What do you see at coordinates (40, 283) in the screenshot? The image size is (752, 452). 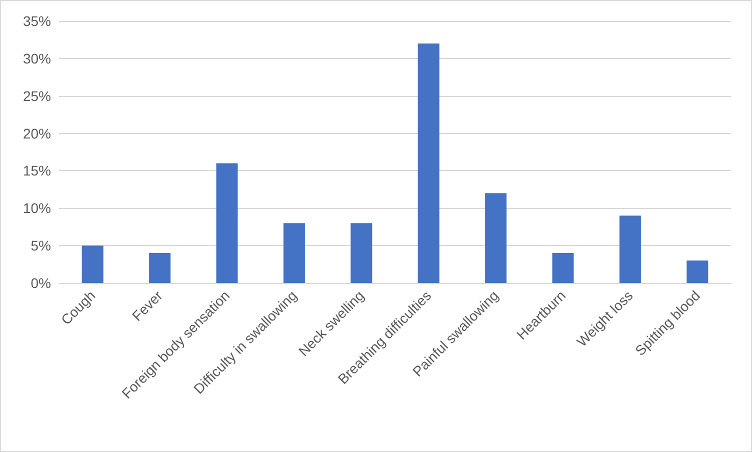 I see `y-tick-label: 0%` at bounding box center [40, 283].